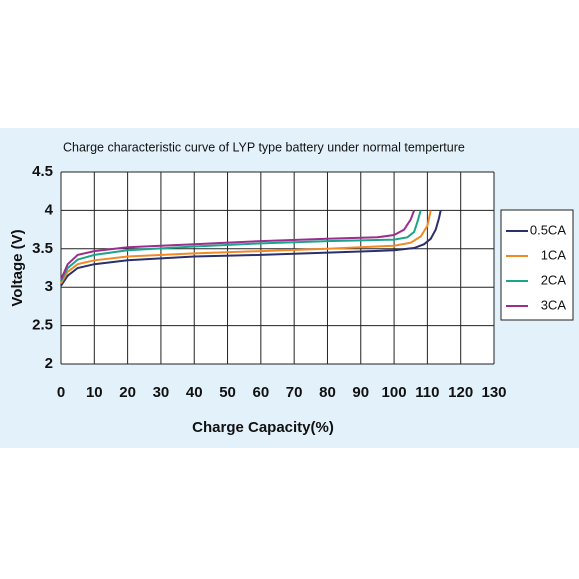 The image size is (579, 579). What do you see at coordinates (194, 392) in the screenshot?
I see `x-tick-label: 40` at bounding box center [194, 392].